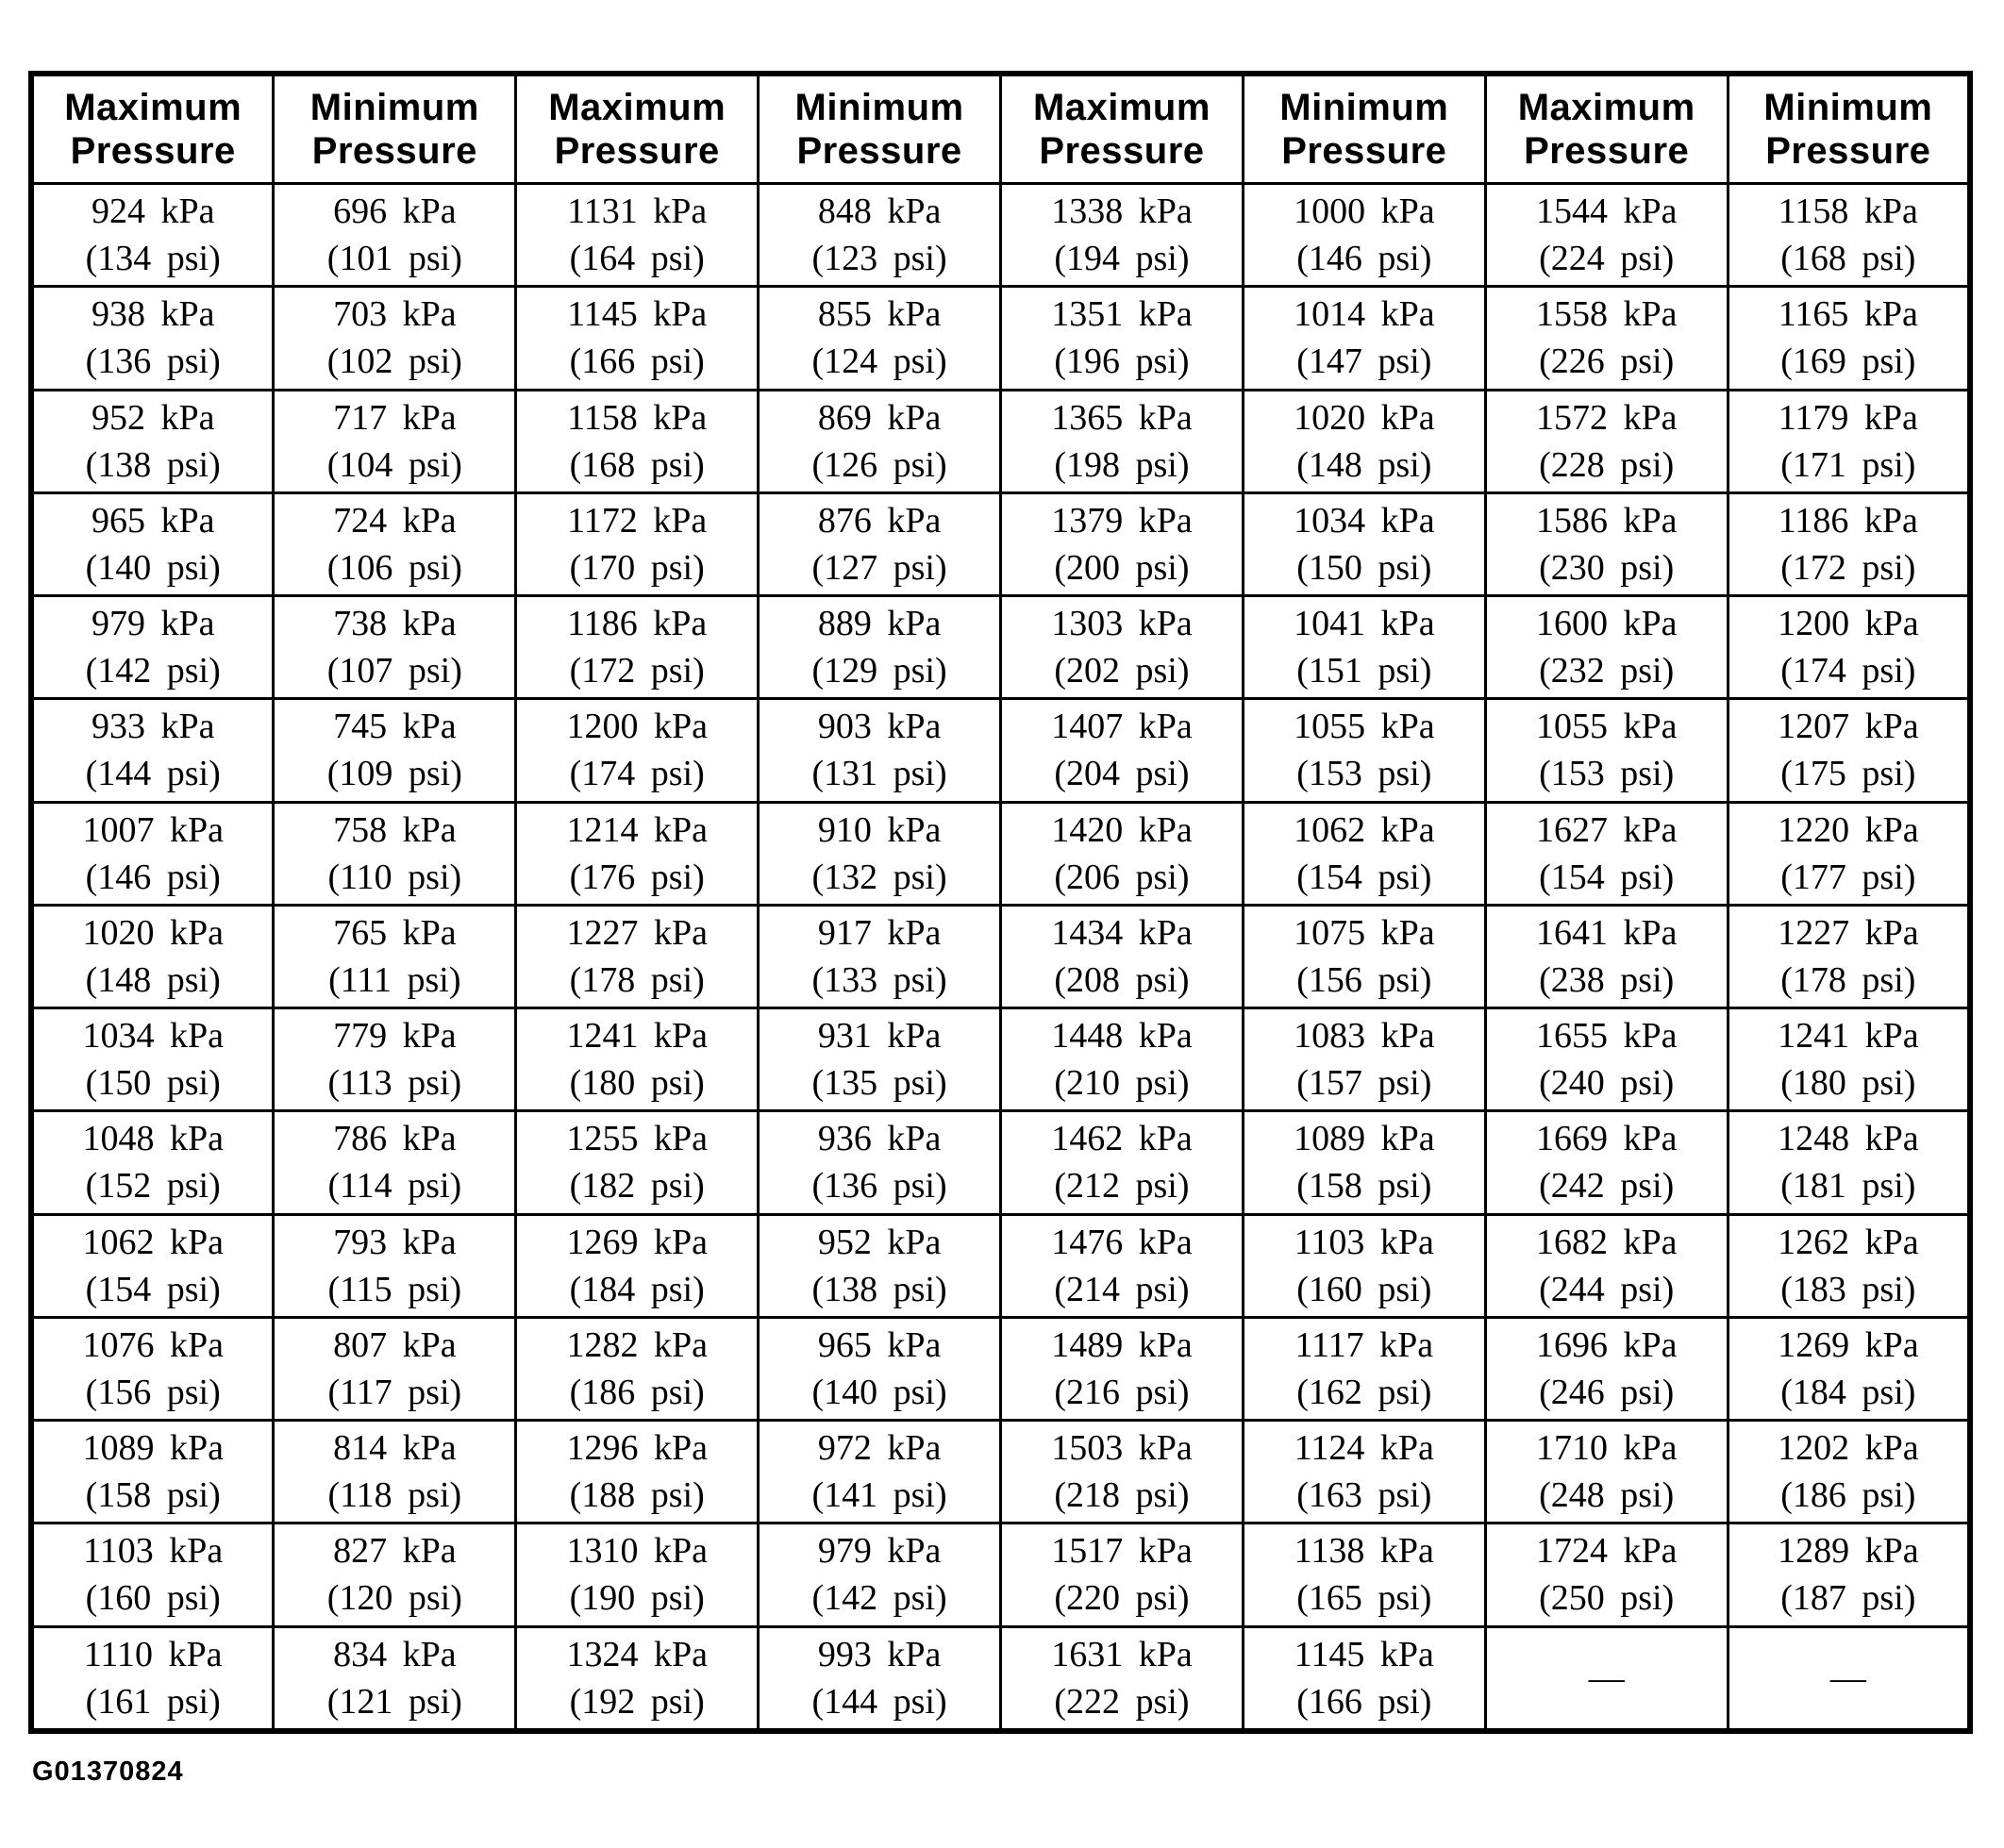 Image resolution: width=2004 pixels, height=1848 pixels. I want to click on kpa-value: 1627 kPa, so click(1606, 830).